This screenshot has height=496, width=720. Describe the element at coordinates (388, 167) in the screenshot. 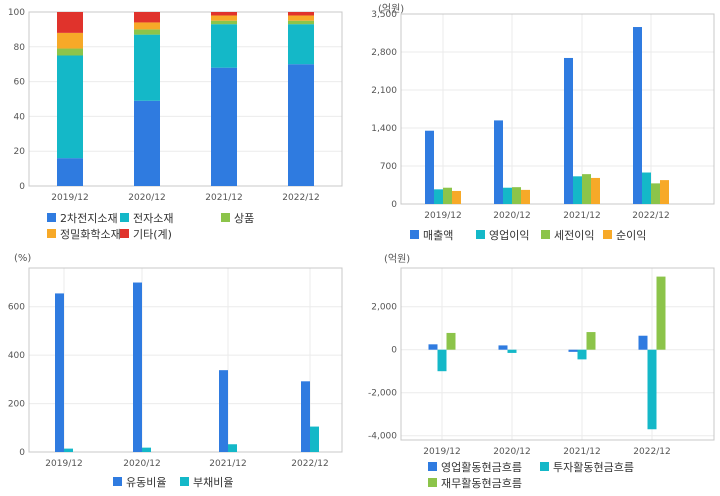

I see `y-tick-label: 700` at that location.